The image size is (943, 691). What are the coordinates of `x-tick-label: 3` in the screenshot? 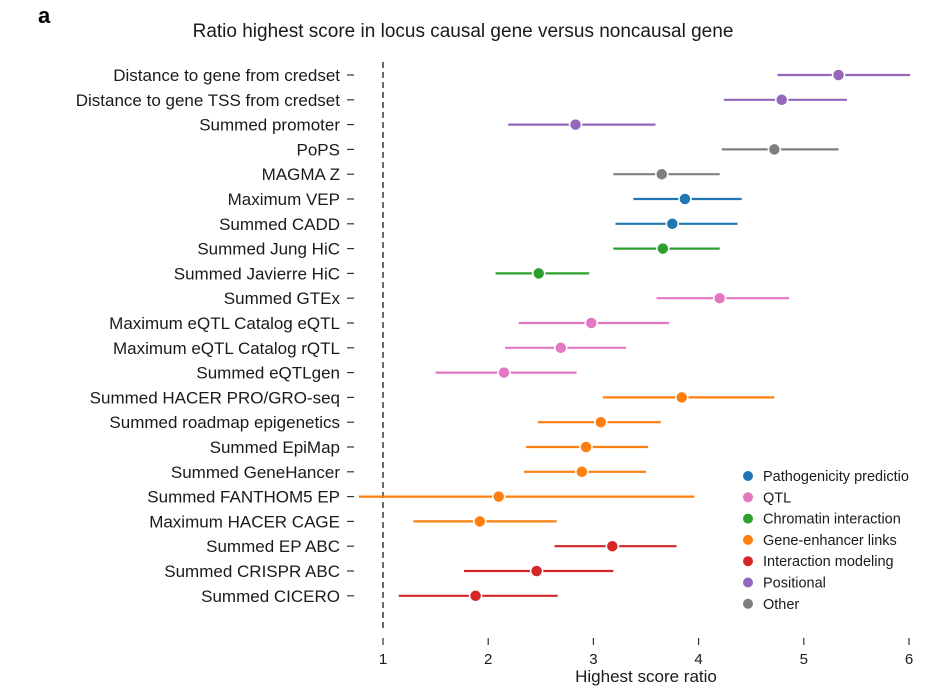 It's located at (593, 659).